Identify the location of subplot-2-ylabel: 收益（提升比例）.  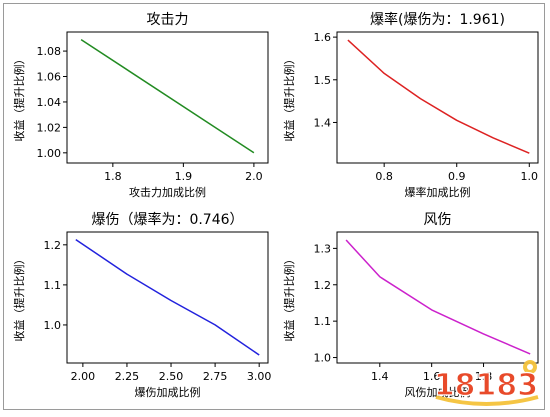
(289, 98).